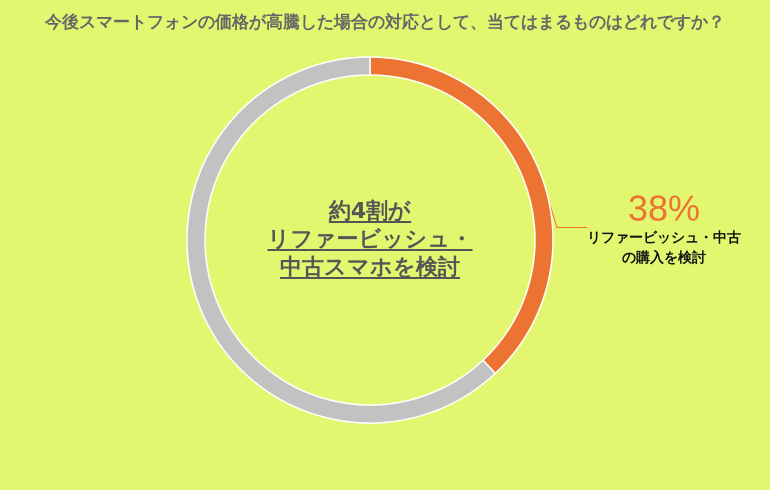 The height and width of the screenshot is (490, 770). What do you see at coordinates (664, 208) in the screenshot?
I see `data-label: 38%` at bounding box center [664, 208].